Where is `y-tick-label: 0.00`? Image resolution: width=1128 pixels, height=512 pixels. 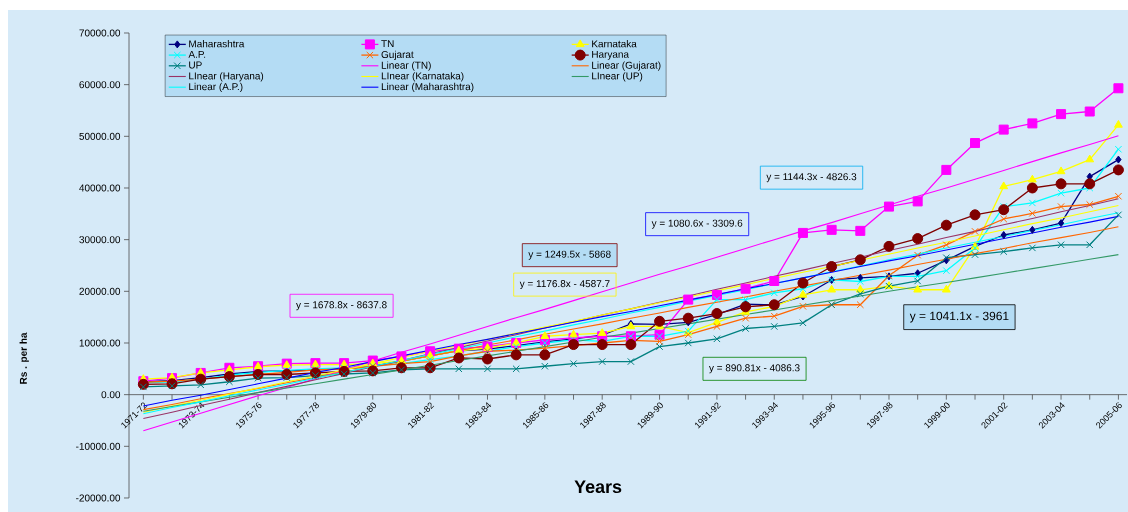
y-tick-label: 0.00 is located at coordinates (111, 395).